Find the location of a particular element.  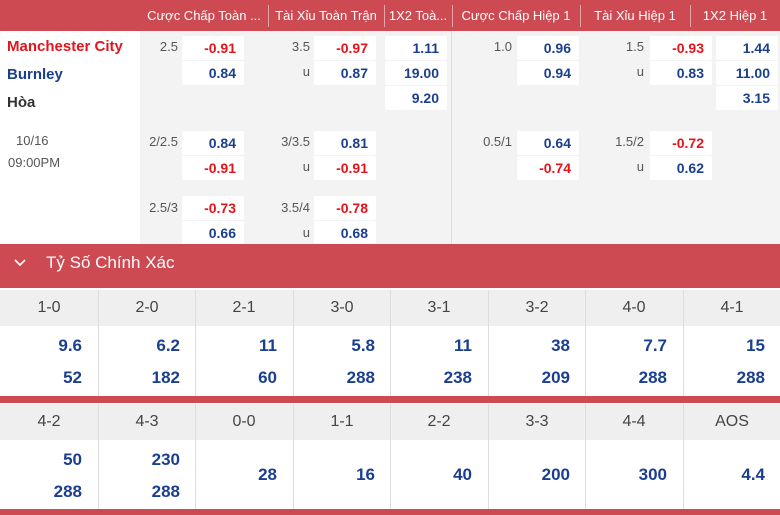

odds-cell: -0.74 is located at coordinates (548, 168).